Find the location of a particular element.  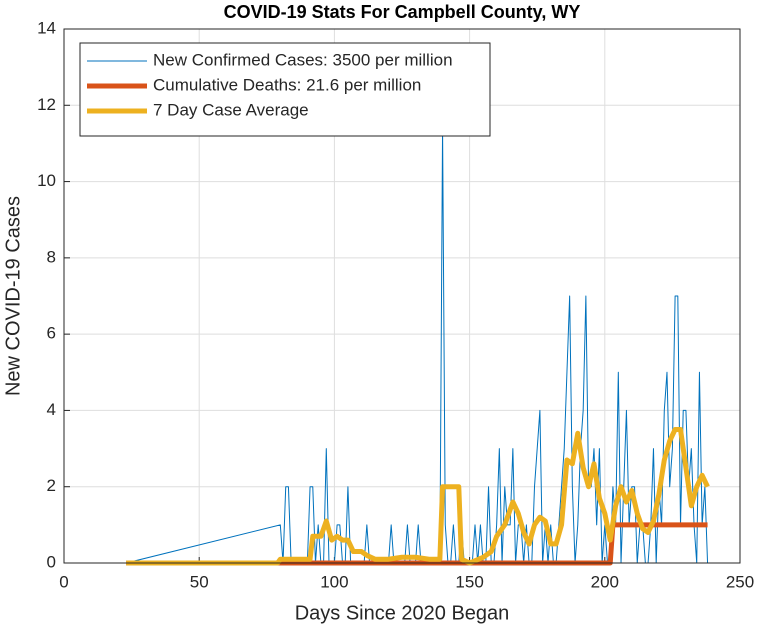

y-tick-label: 0 is located at coordinates (51, 561).